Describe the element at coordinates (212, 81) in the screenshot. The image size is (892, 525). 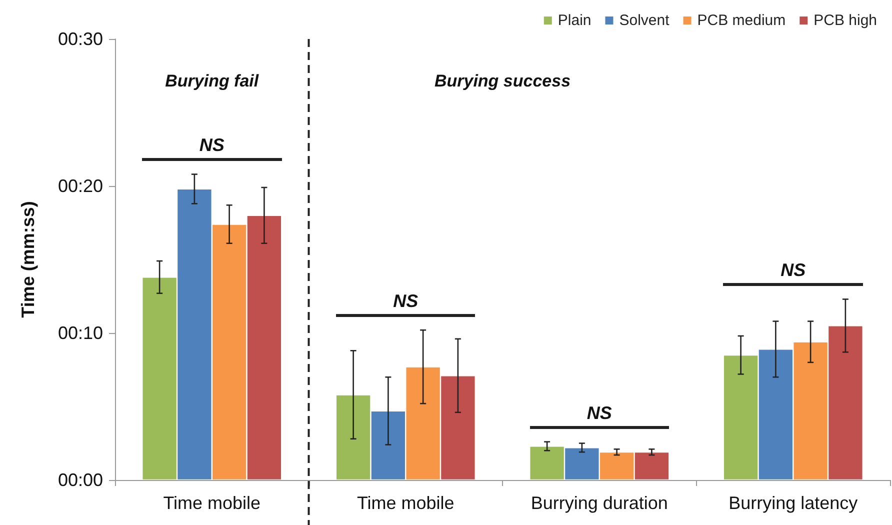
I see `annotation: Burying fail` at that location.